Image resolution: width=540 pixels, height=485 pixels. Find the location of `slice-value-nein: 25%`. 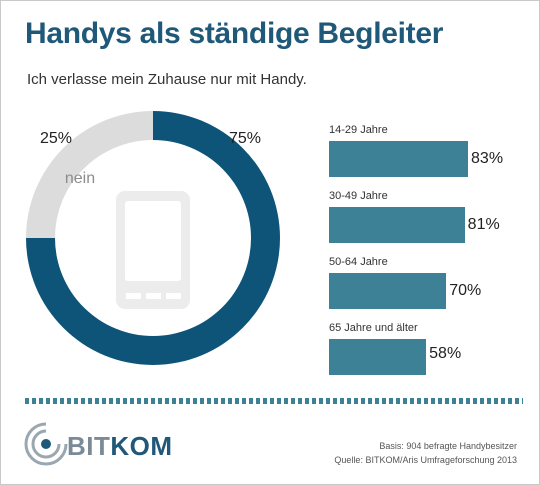

slice-value-nein: 25% is located at coordinates (56, 138).